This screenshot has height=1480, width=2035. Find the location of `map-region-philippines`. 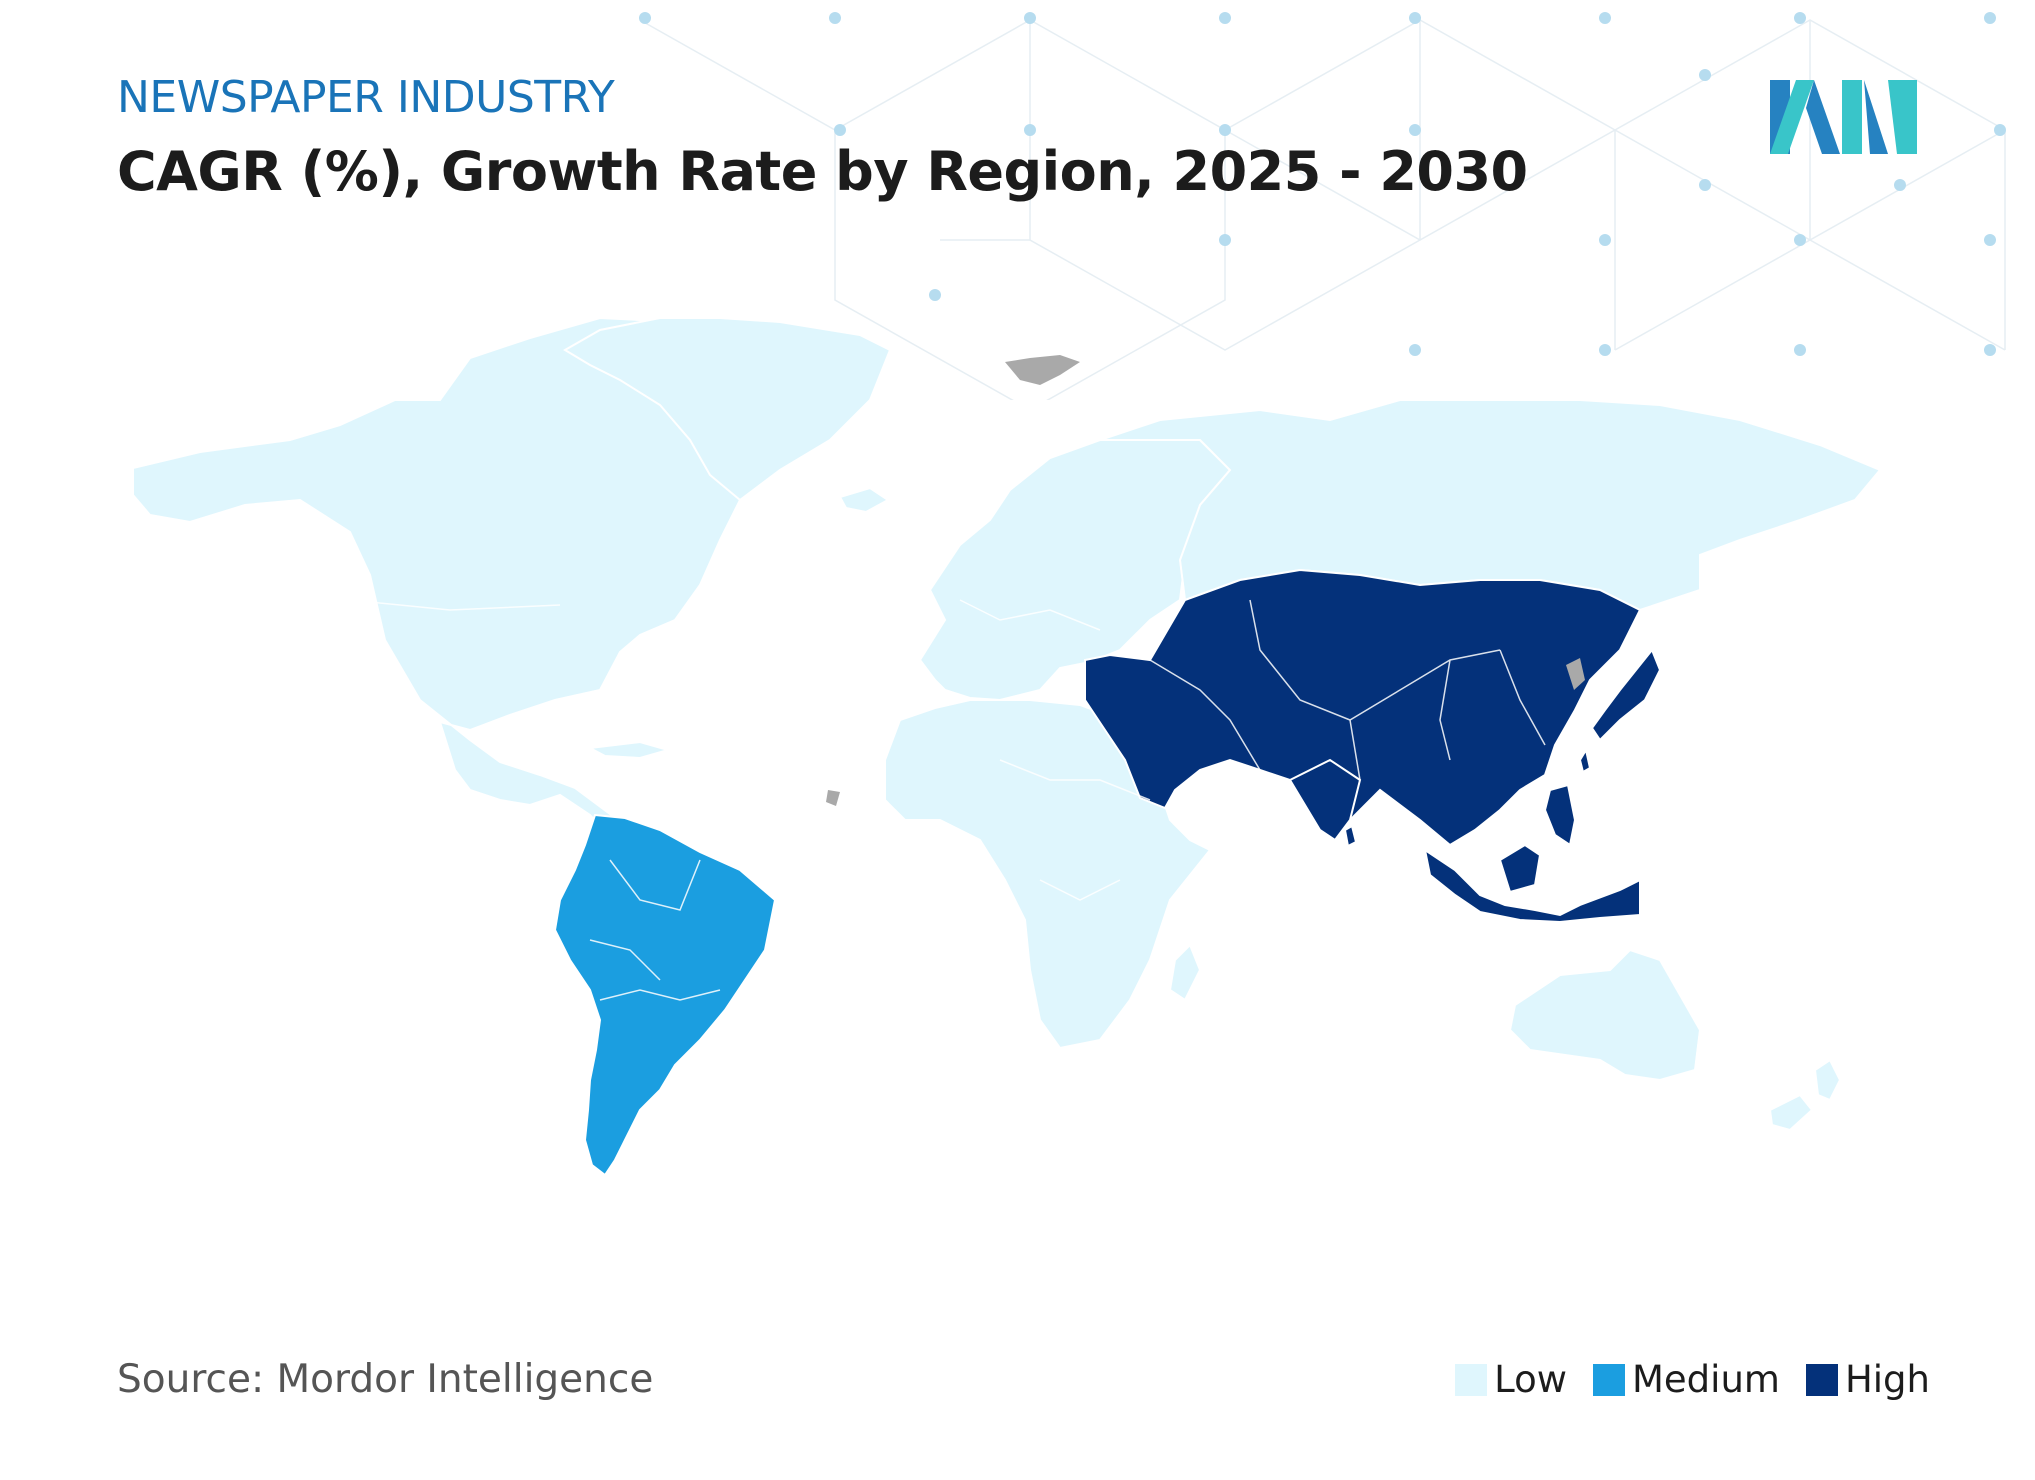

map-region-philippines is located at coordinates (1560, 815).